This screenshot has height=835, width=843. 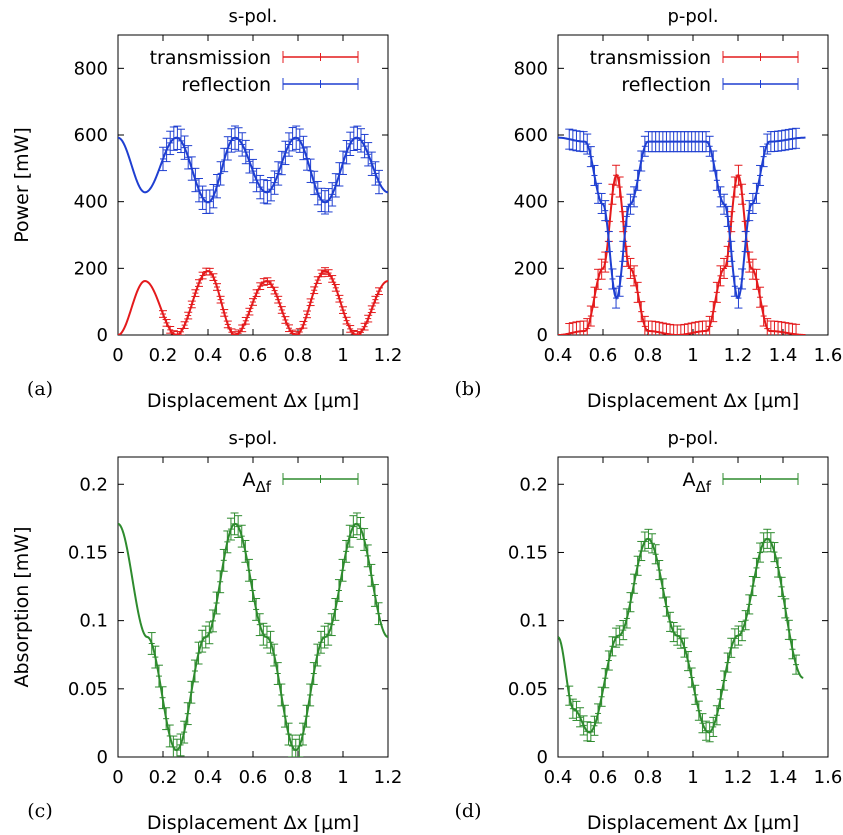 What do you see at coordinates (468, 389) in the screenshot?
I see `panel-letter: (b)` at bounding box center [468, 389].